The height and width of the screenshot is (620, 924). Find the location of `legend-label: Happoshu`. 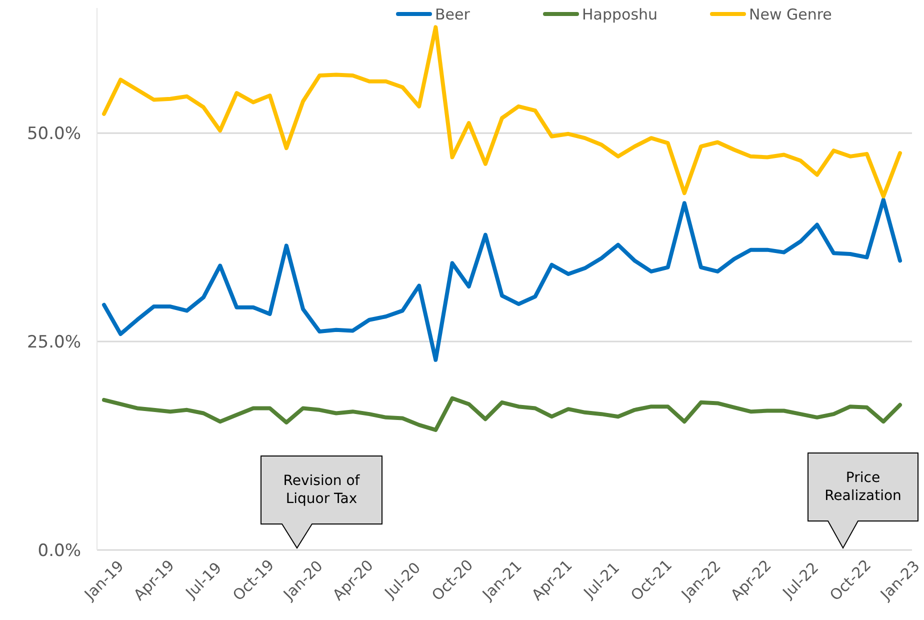

legend-label: Happoshu is located at coordinates (620, 14).